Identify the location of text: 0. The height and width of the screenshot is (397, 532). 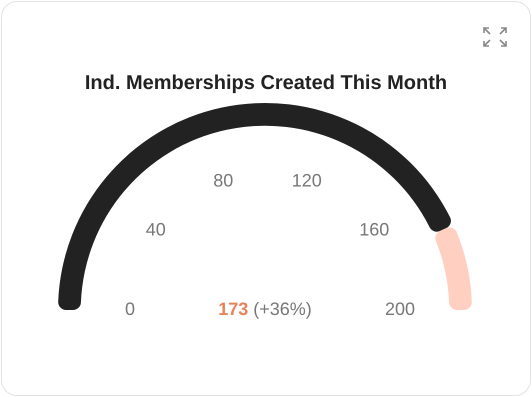
(130, 308).